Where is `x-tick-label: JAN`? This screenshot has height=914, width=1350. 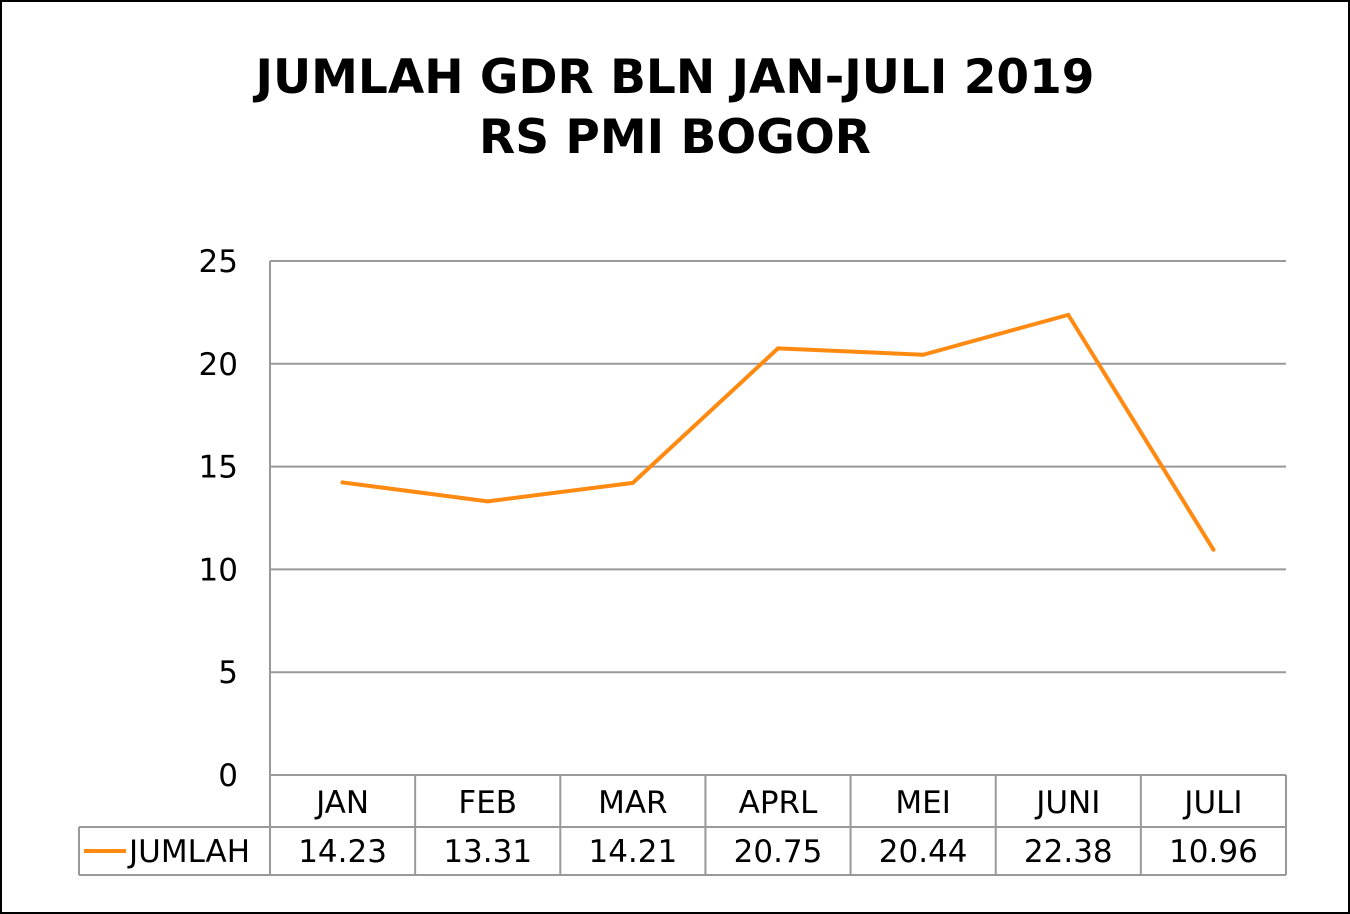
x-tick-label: JAN is located at coordinates (341, 803).